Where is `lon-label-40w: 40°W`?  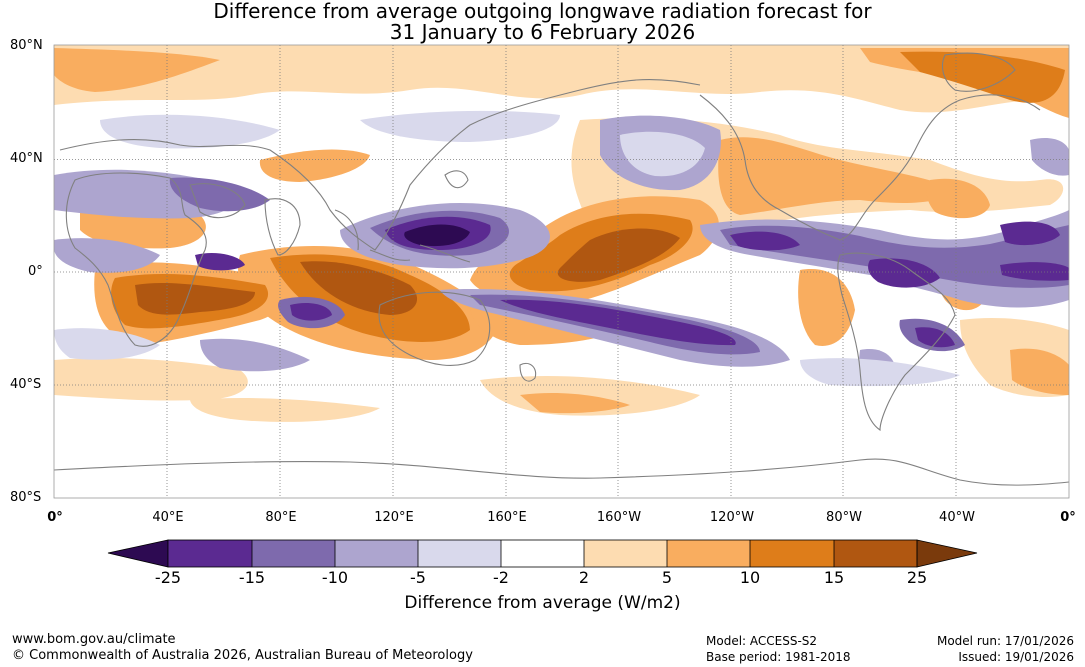 lon-label-40w: 40°W is located at coordinates (957, 517).